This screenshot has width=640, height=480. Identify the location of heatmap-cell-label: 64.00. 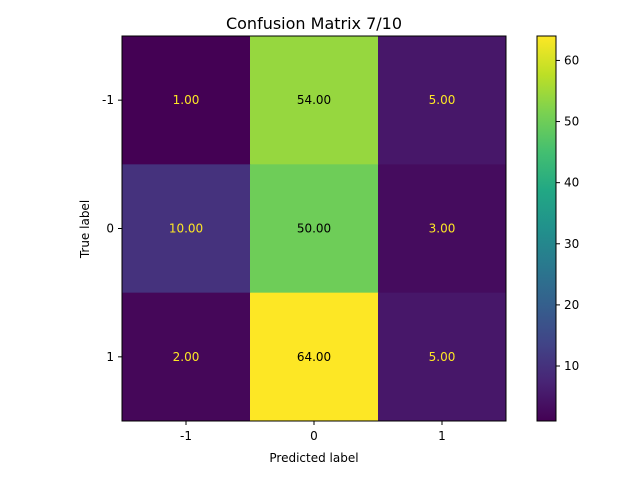
(314, 357).